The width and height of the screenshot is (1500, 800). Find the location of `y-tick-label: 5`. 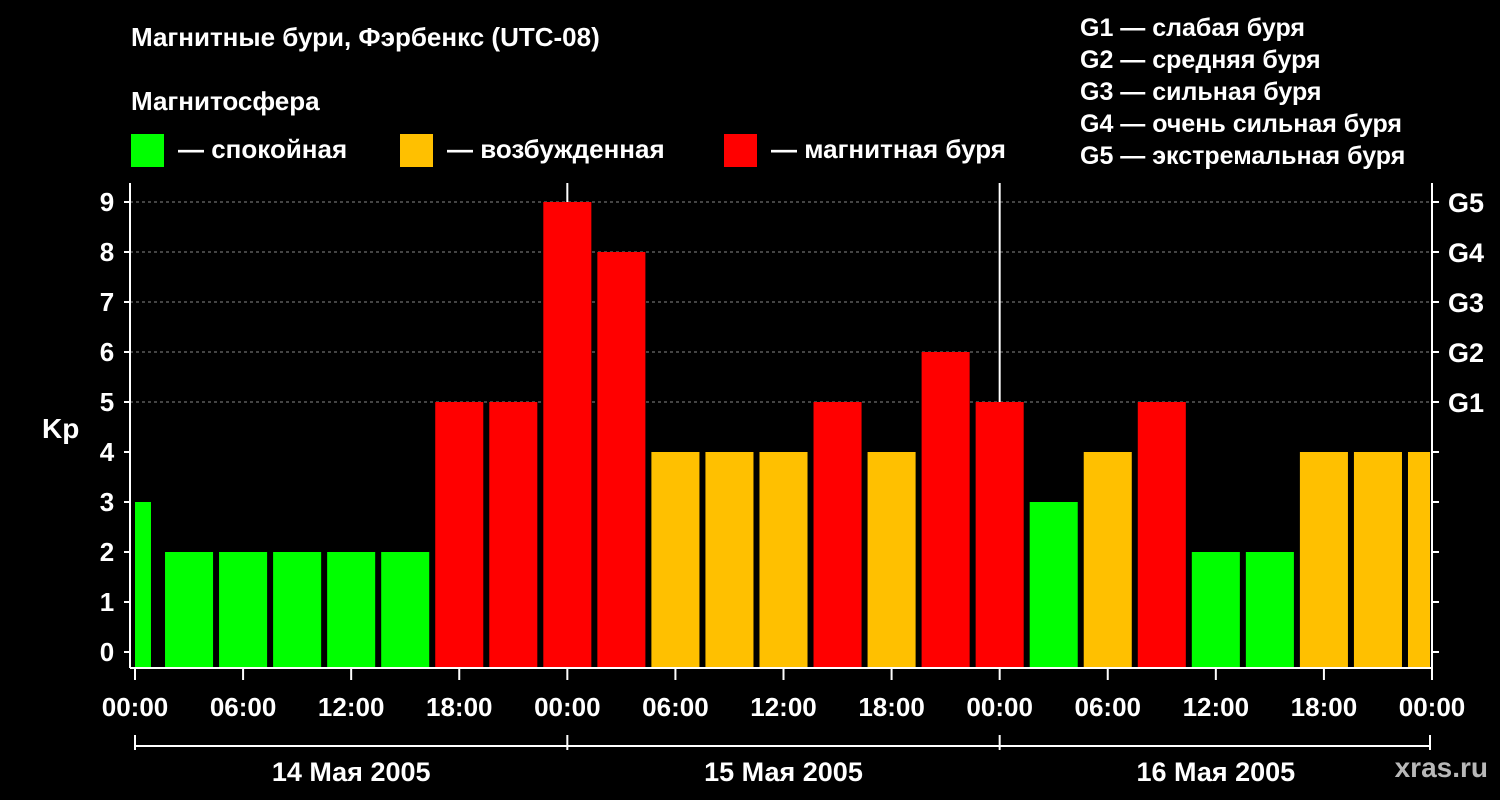

y-tick-label: 5 is located at coordinates (107, 402).